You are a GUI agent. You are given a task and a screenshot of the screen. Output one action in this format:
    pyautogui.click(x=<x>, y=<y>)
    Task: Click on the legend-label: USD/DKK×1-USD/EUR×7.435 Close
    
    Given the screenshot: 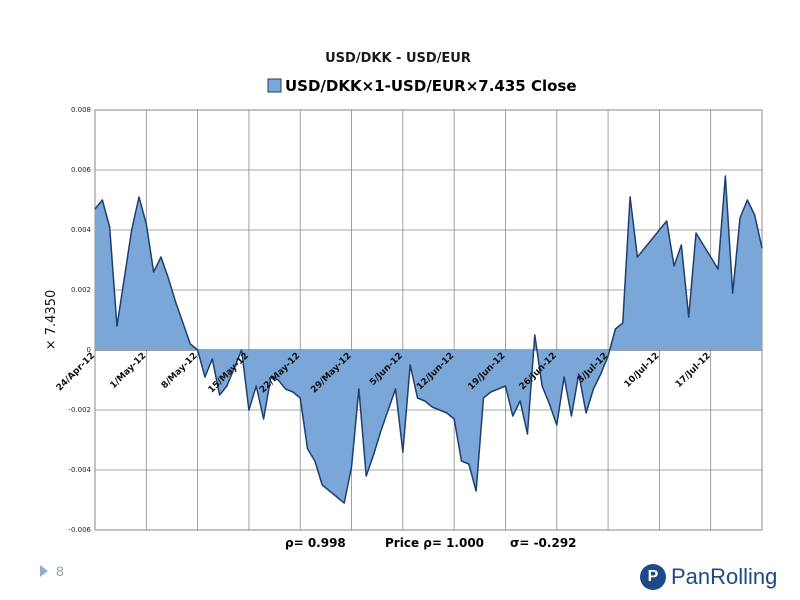 What is the action you would take?
    pyautogui.click(x=431, y=86)
    